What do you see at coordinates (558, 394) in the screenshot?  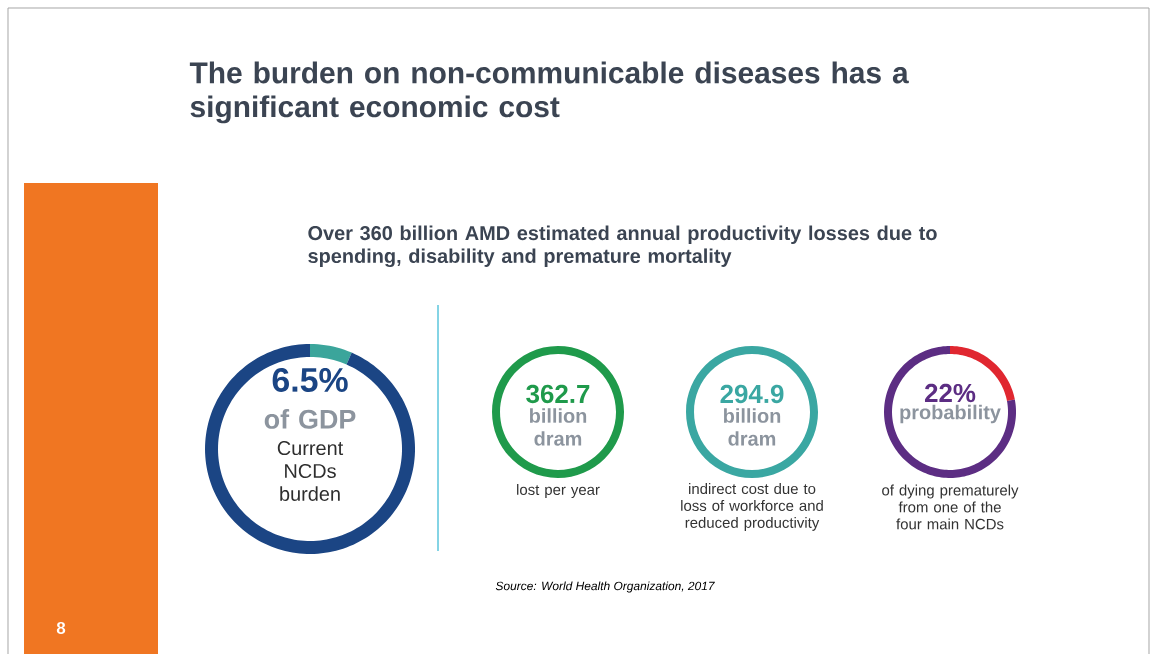 I see `text: 362.7` at bounding box center [558, 394].